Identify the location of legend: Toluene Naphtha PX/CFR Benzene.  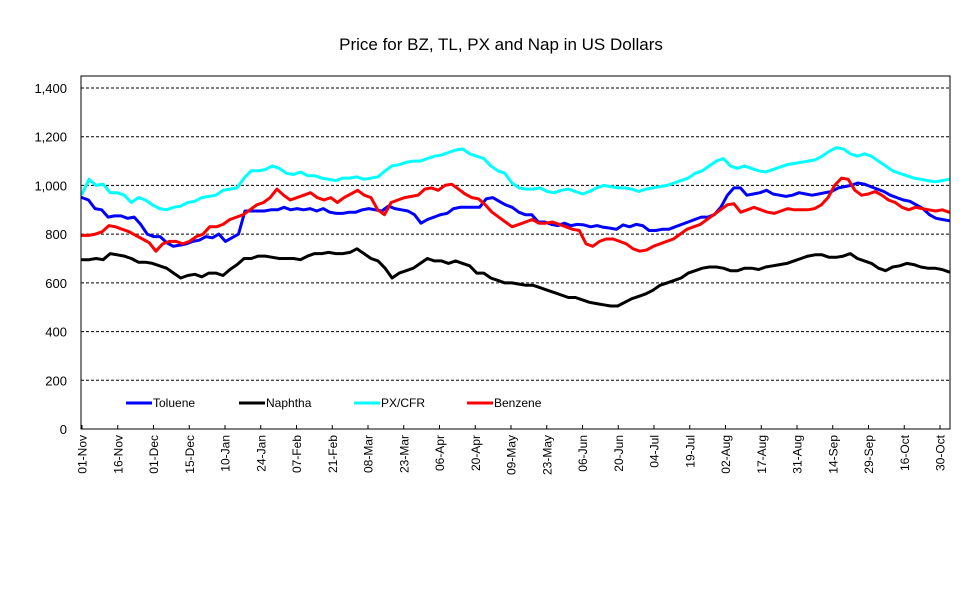
(334, 403).